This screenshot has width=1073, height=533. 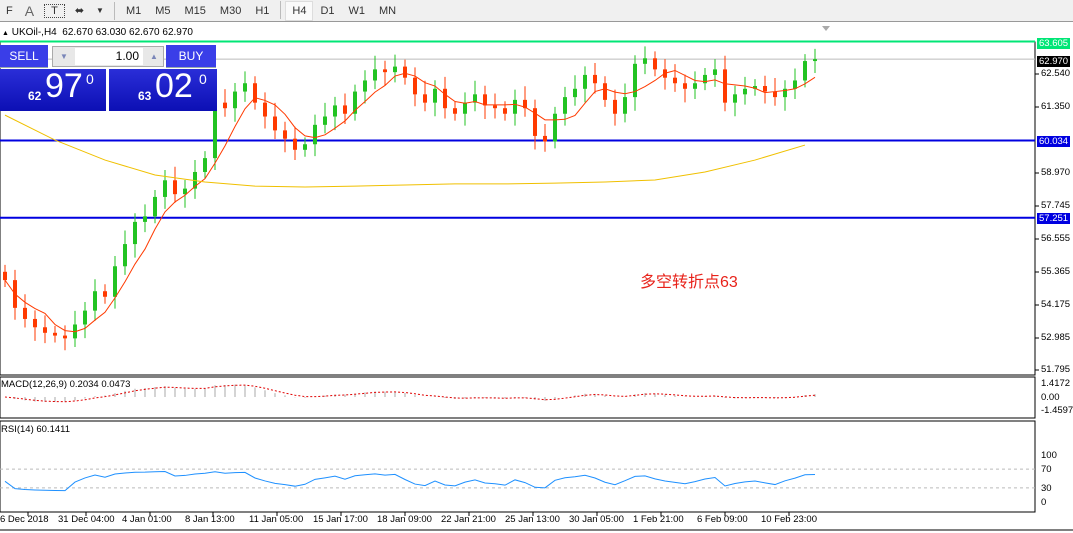 What do you see at coordinates (357, 10) in the screenshot?
I see `timeframe-w1: W1` at bounding box center [357, 10].